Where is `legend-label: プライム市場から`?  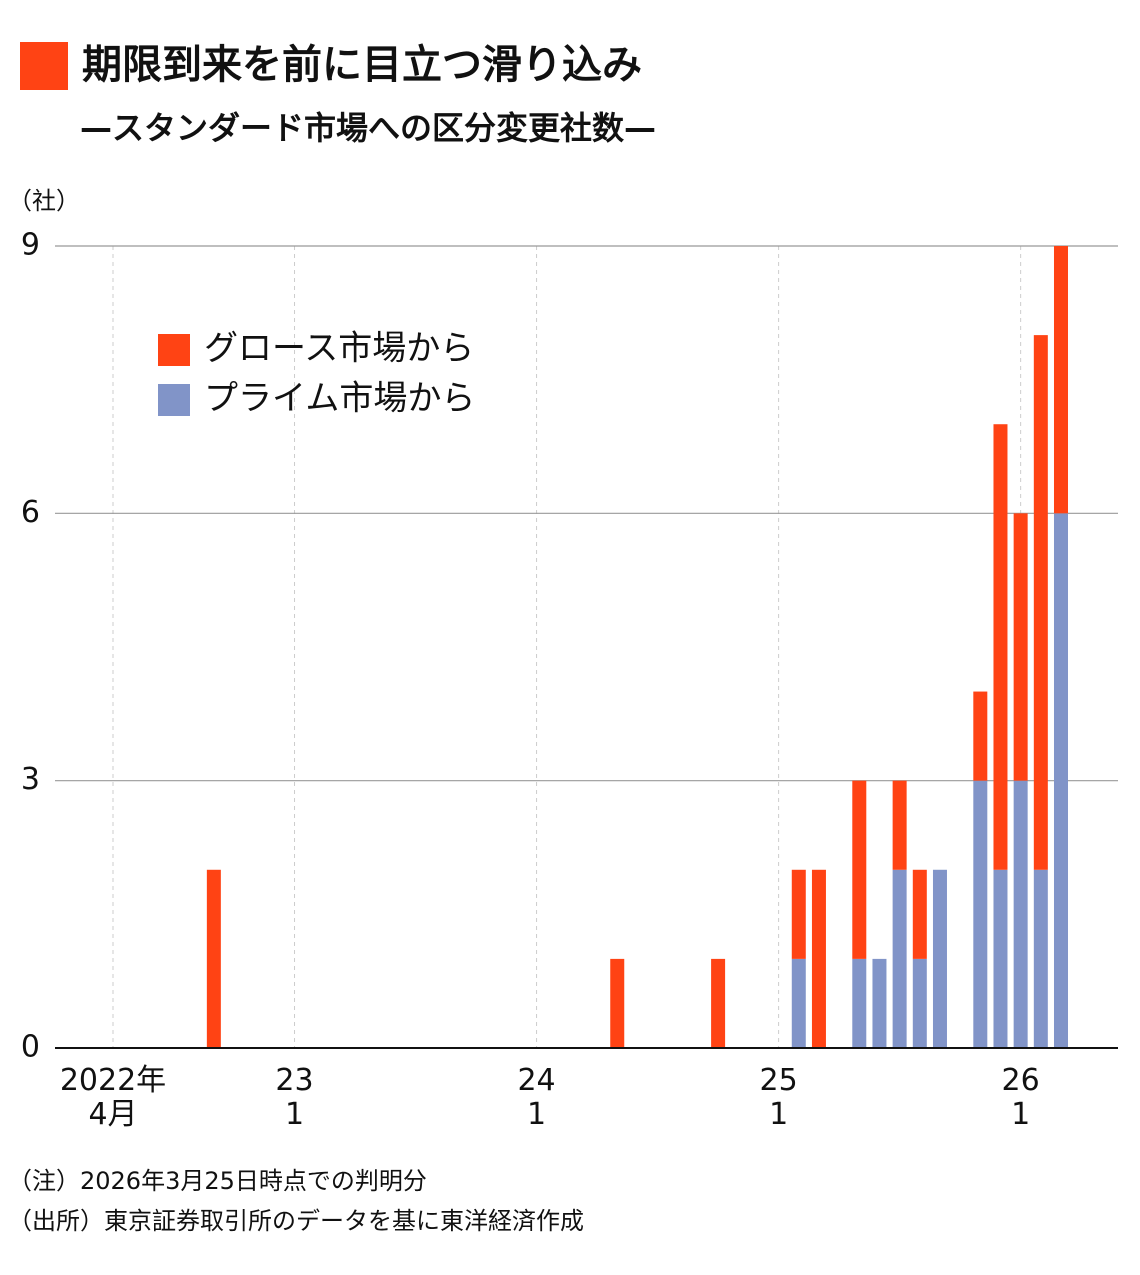 legend-label: プライム市場から is located at coordinates (339, 399).